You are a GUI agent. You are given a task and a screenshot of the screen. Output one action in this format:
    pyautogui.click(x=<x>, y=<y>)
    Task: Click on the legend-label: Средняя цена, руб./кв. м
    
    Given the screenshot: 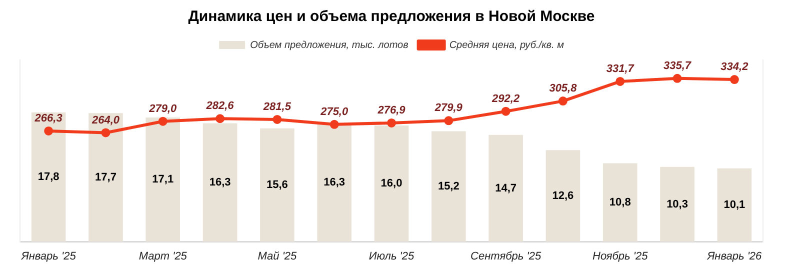 What is the action you would take?
    pyautogui.click(x=506, y=45)
    